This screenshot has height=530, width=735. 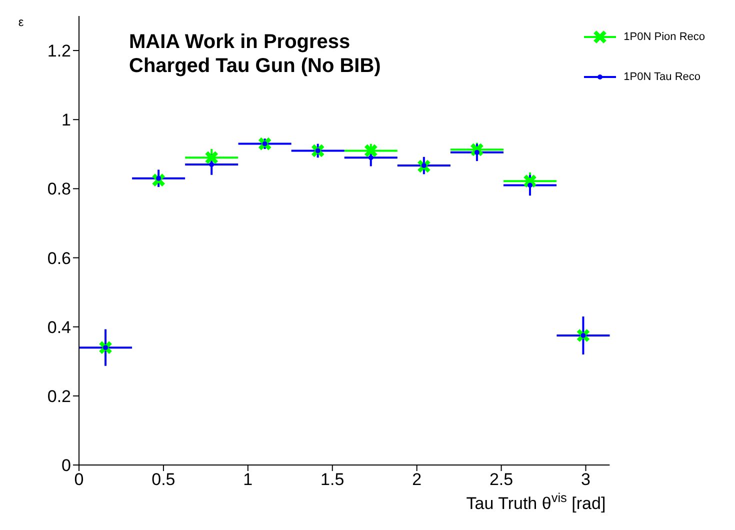 I want to click on legend-label: 1P0N Pion Reco, so click(x=664, y=37).